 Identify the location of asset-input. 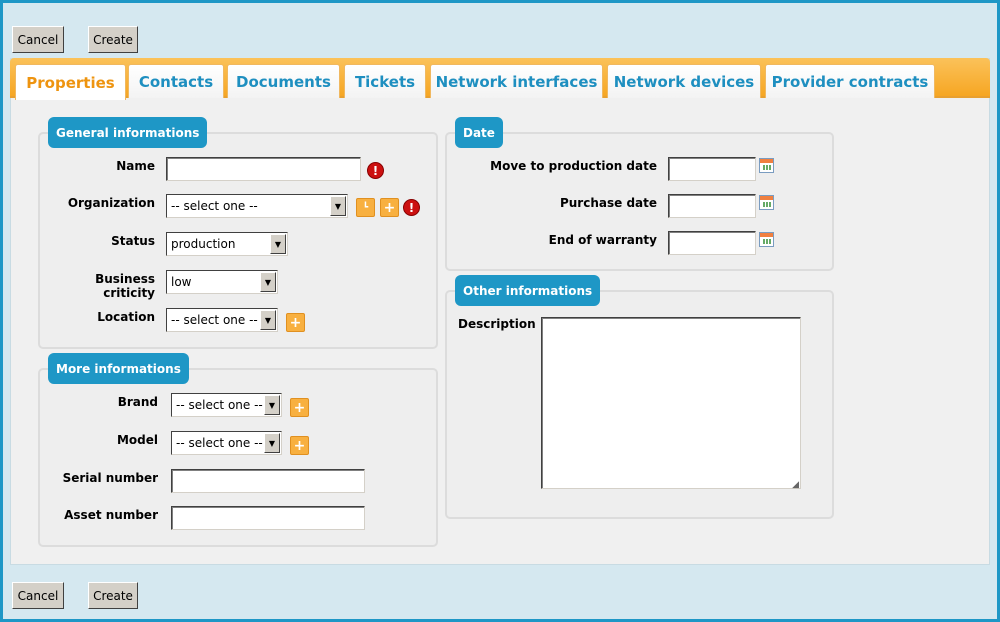
(268, 518).